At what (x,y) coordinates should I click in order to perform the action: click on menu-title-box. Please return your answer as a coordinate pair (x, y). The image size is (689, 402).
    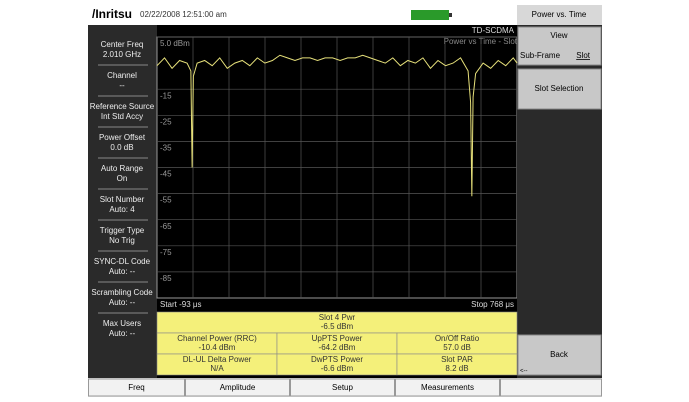
    Looking at the image, I should click on (559, 15).